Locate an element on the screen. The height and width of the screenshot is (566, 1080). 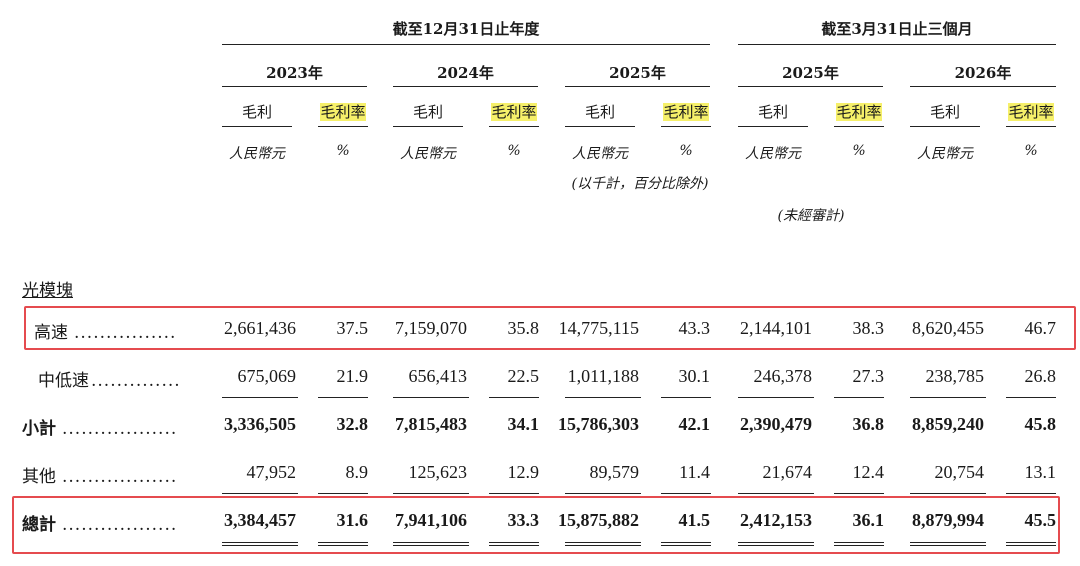
highlight-box-high-speed is located at coordinates (550, 328).